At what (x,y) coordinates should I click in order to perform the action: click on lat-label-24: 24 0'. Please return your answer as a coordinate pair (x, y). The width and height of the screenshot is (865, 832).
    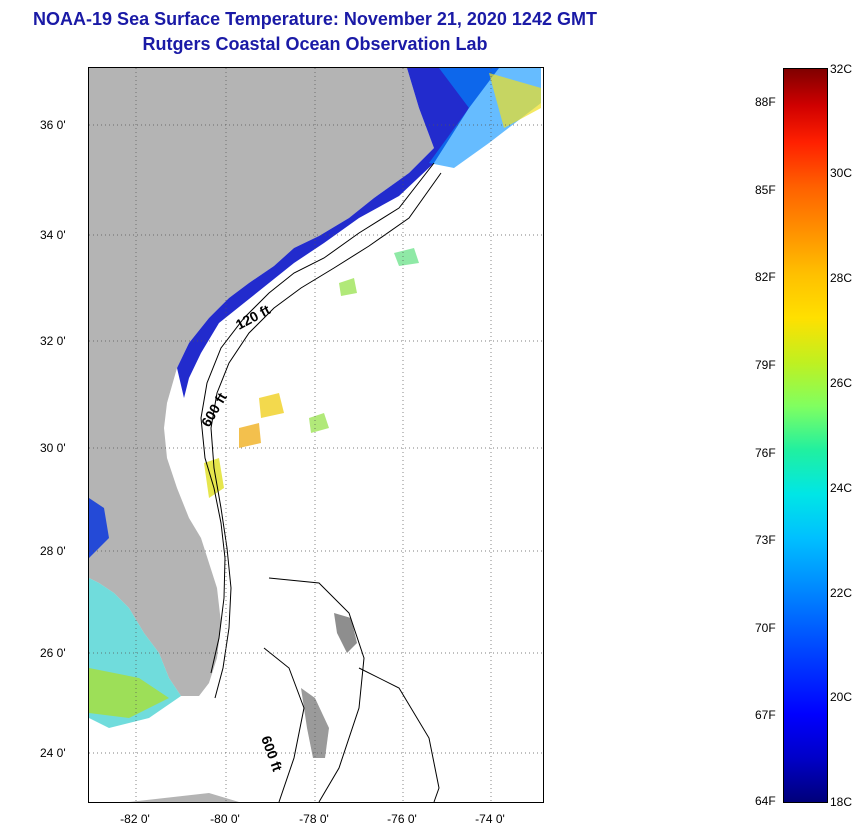
    Looking at the image, I should click on (53, 753).